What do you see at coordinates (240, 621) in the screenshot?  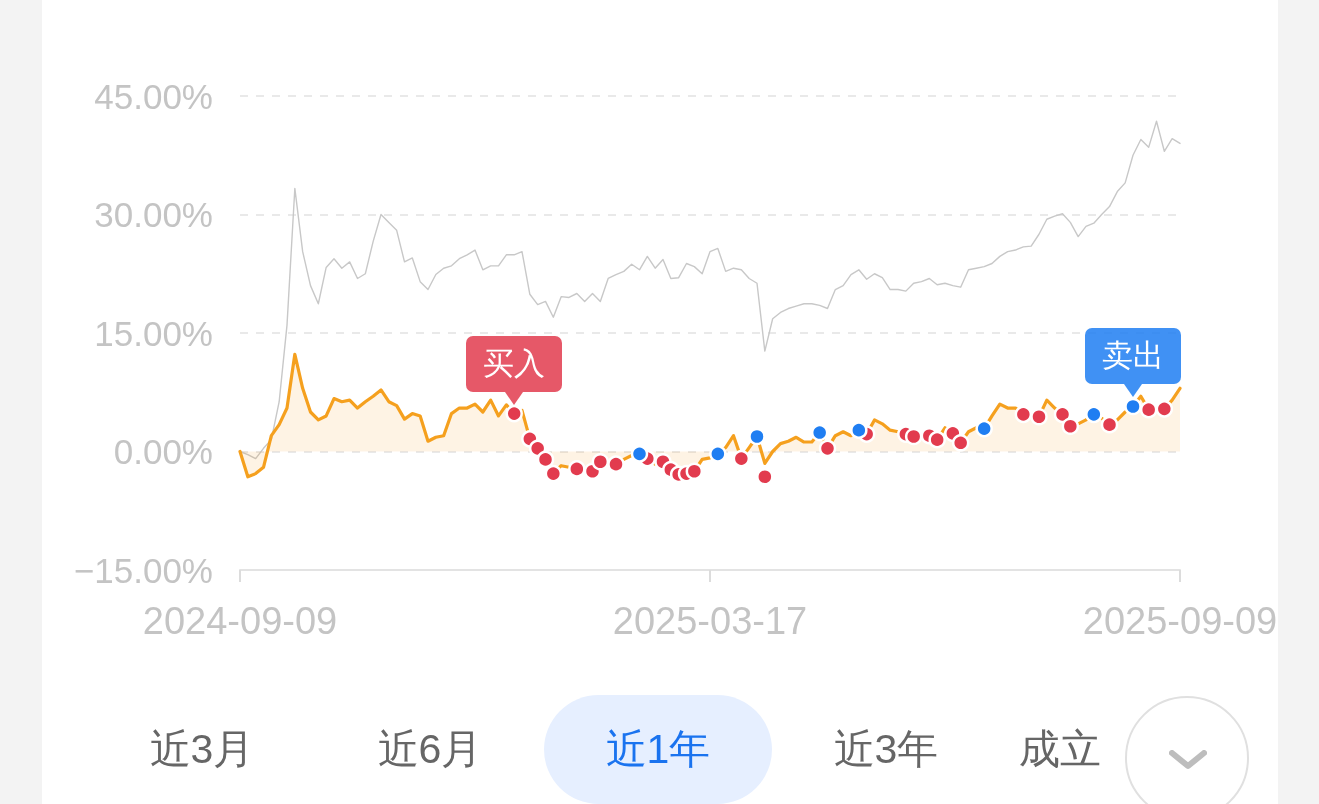 I see `x-tick-label: 2024-09-09` at bounding box center [240, 621].